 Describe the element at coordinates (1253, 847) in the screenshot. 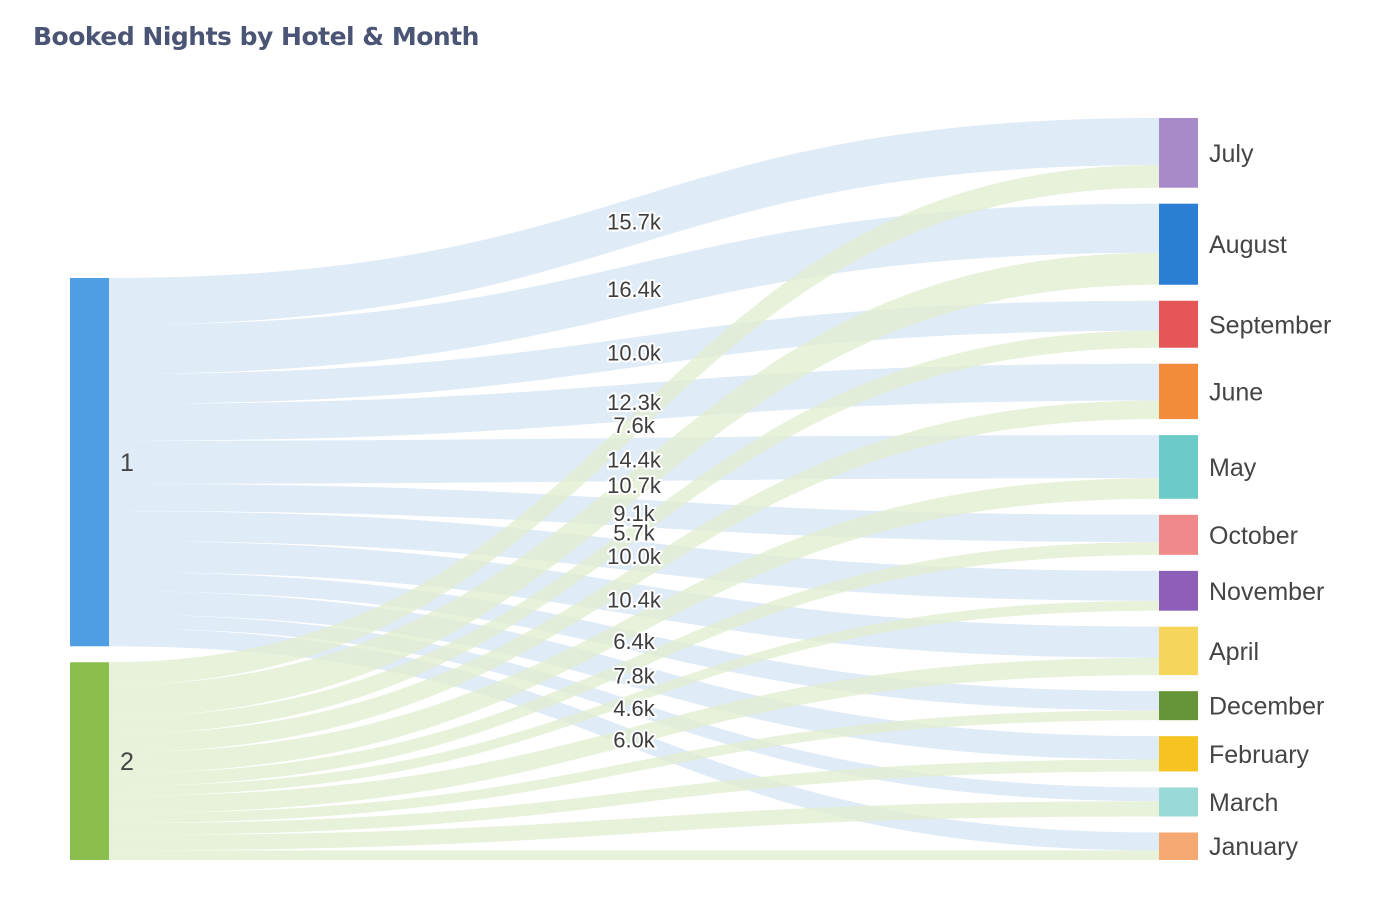

I see `node-label-january: January` at that location.